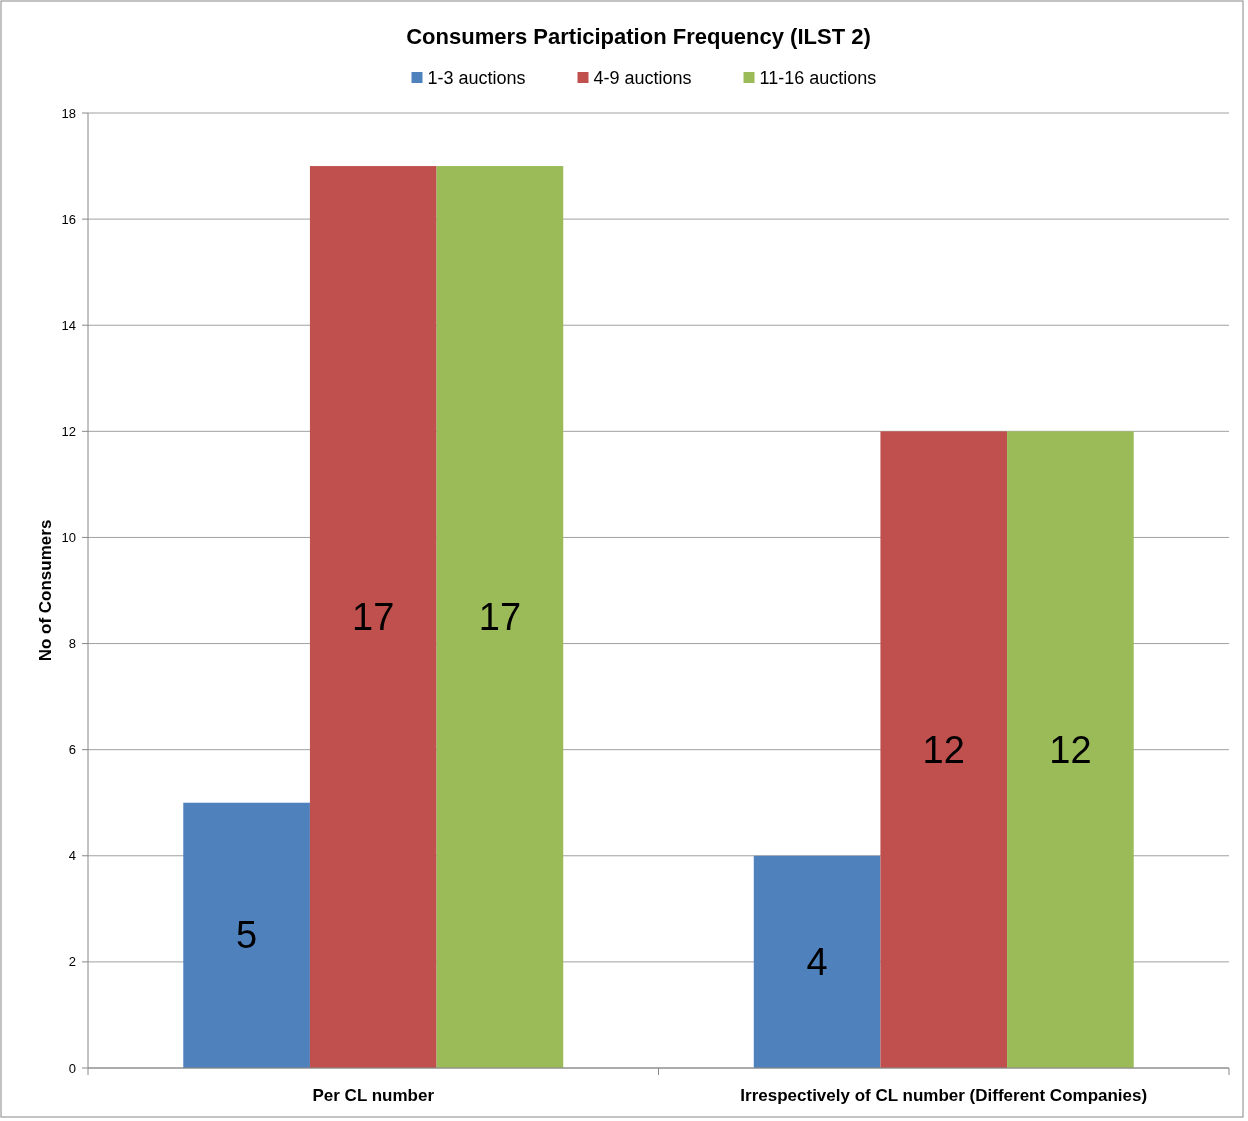  I want to click on y-axis-title: No of Consumers, so click(45, 590).